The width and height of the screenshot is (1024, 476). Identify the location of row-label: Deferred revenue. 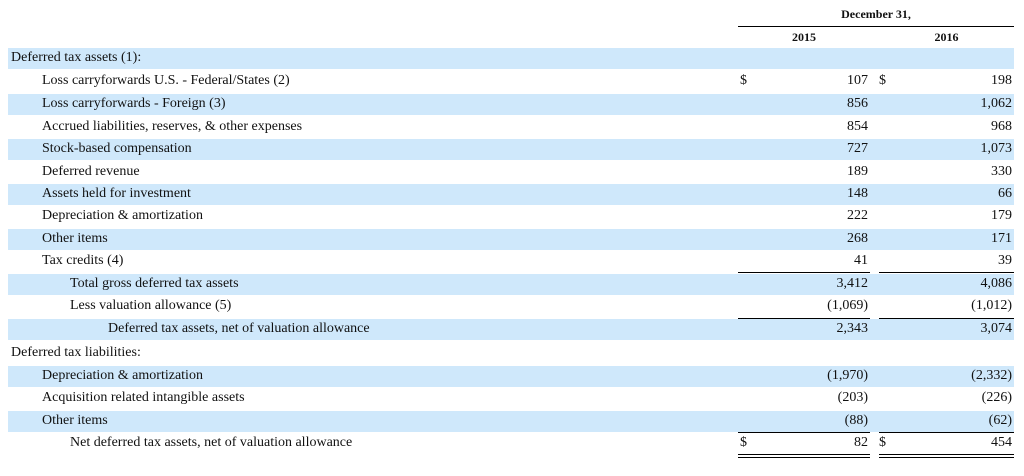
(91, 171).